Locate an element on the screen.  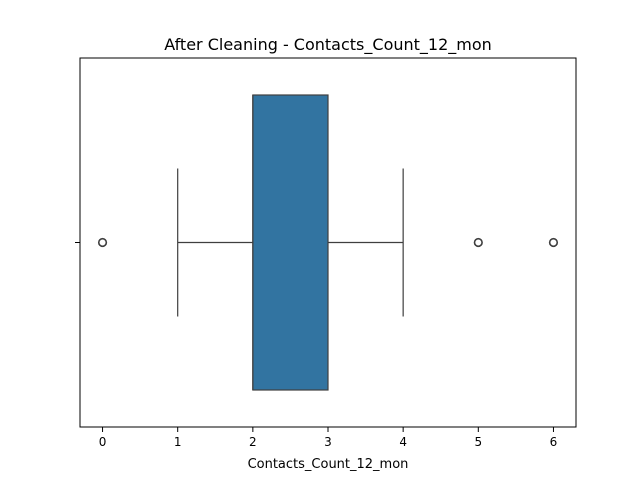
x-tick-label: 0 is located at coordinates (103, 442).